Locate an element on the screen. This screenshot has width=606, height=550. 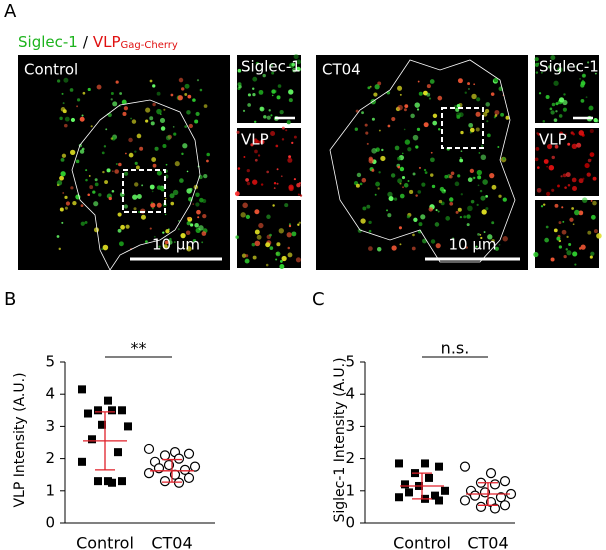
y-tick-label: 4 is located at coordinates (50, 394).